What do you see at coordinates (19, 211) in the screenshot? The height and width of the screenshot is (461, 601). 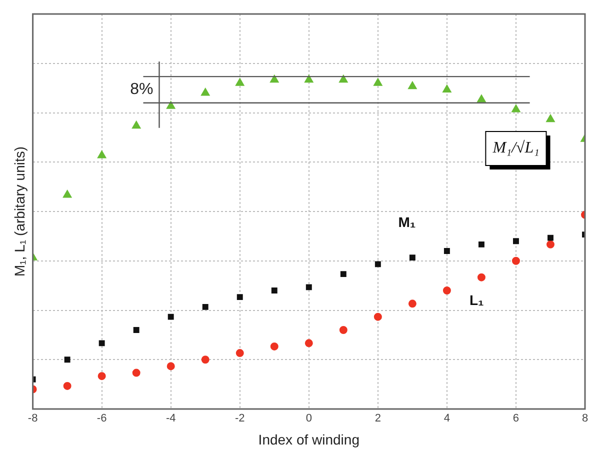 I see `y-axis-title: M₁, L₁ (arbitary units)` at bounding box center [19, 211].